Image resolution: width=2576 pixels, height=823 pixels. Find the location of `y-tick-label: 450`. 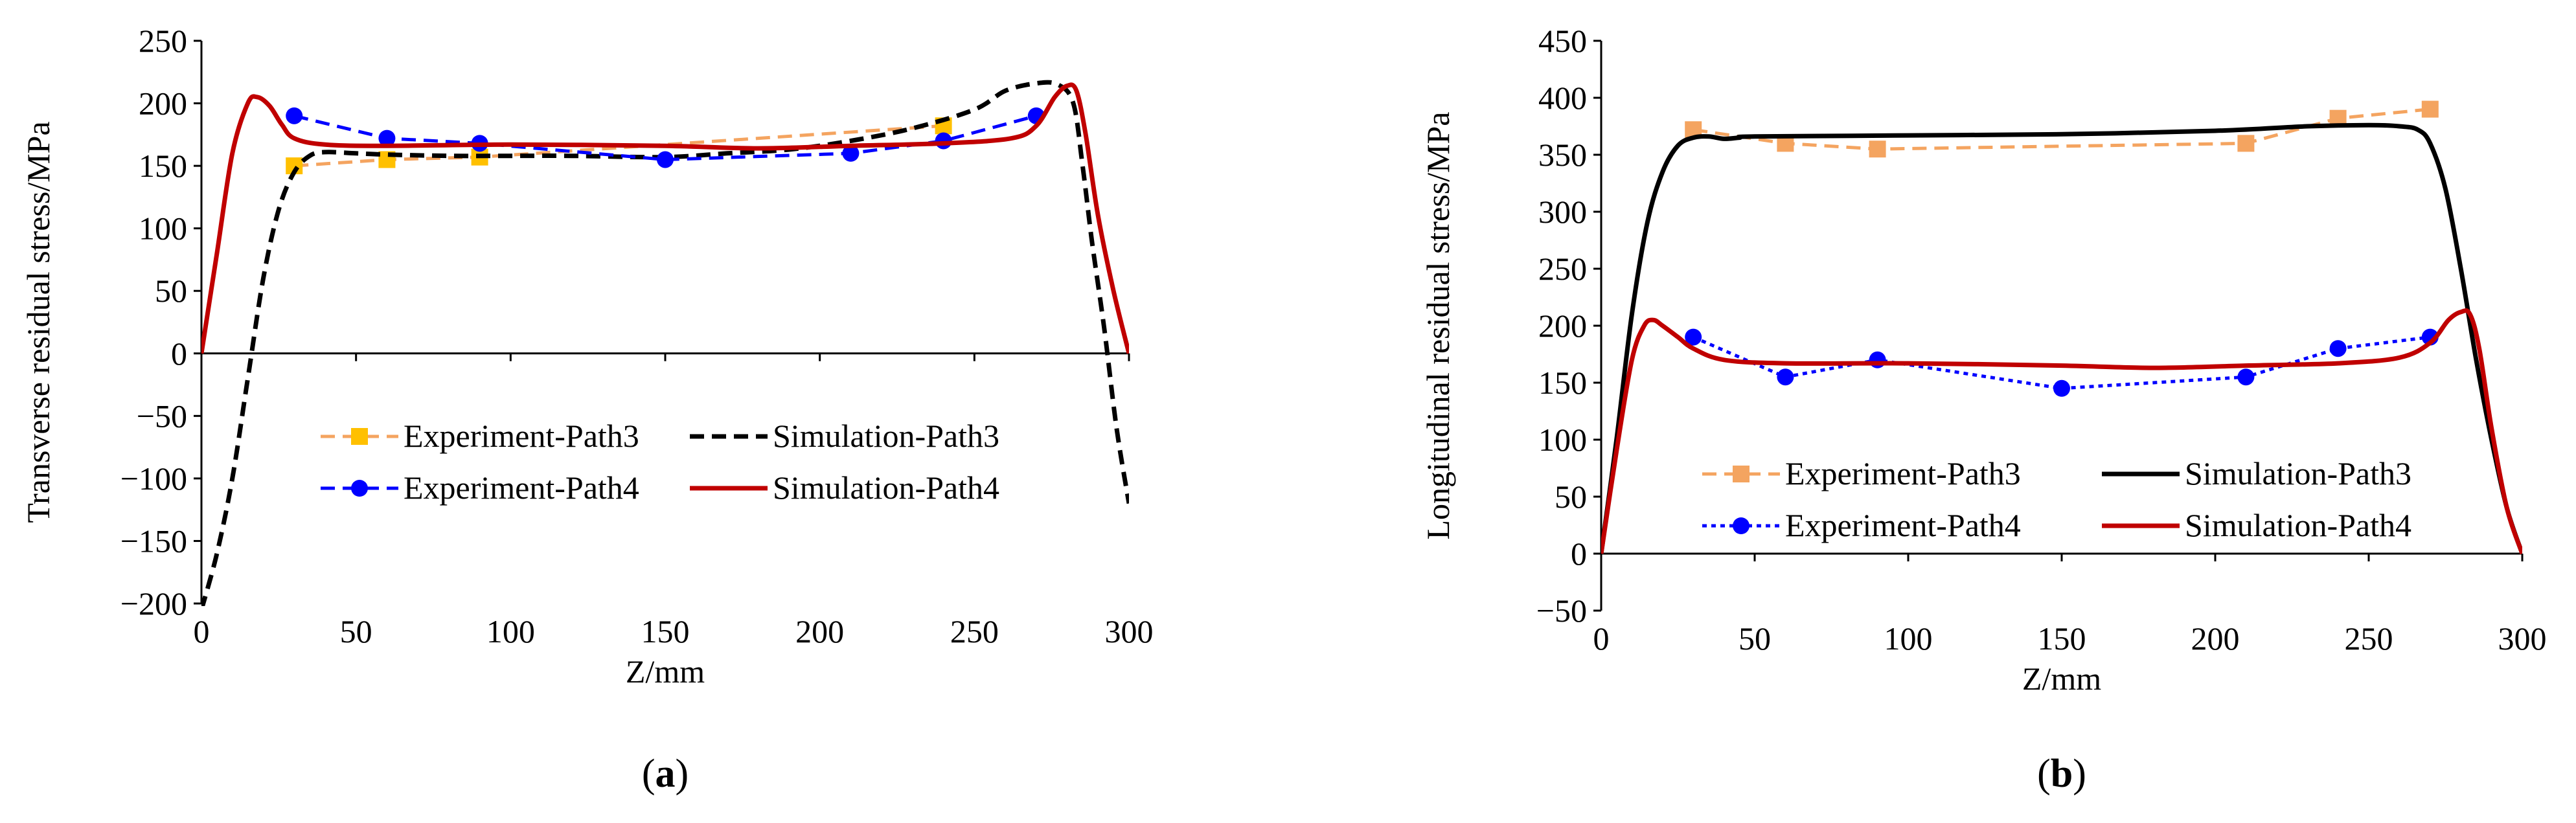

y-tick-label: 450 is located at coordinates (1563, 41).